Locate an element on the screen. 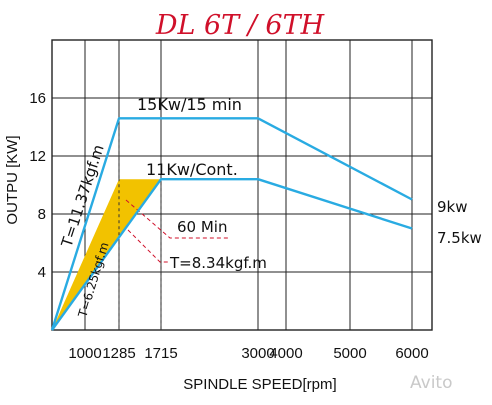  x-tick-3000: 3000 is located at coordinates (257, 353).